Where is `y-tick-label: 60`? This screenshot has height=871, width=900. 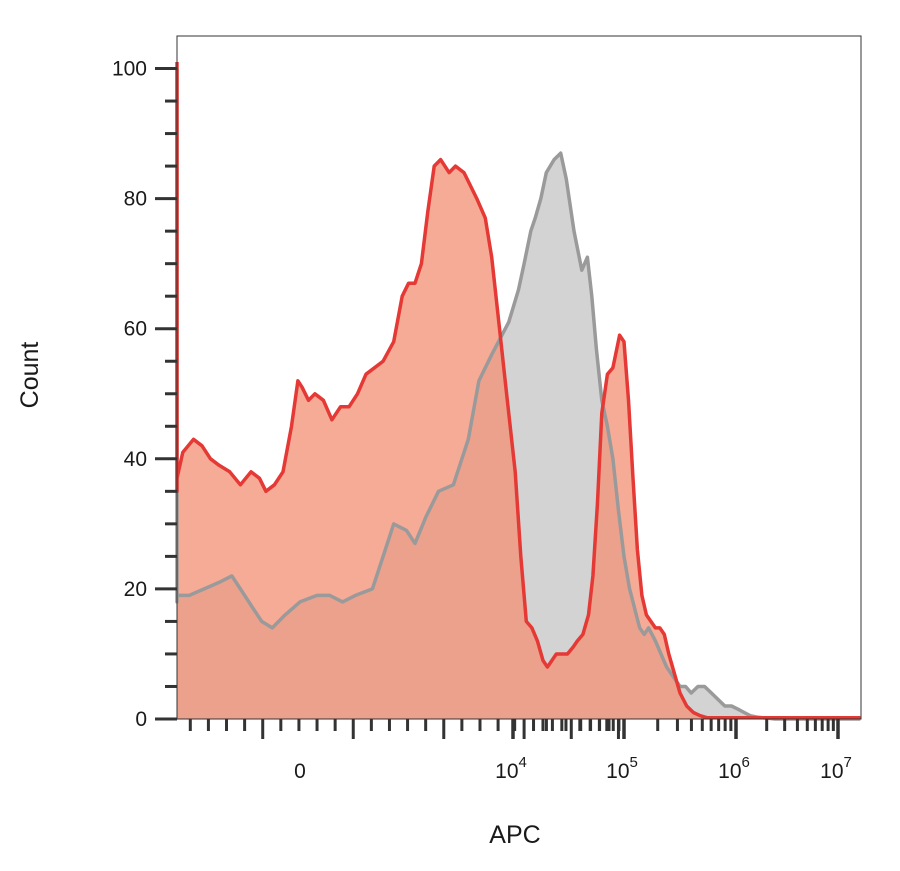
y-tick-label: 60 is located at coordinates (135, 329).